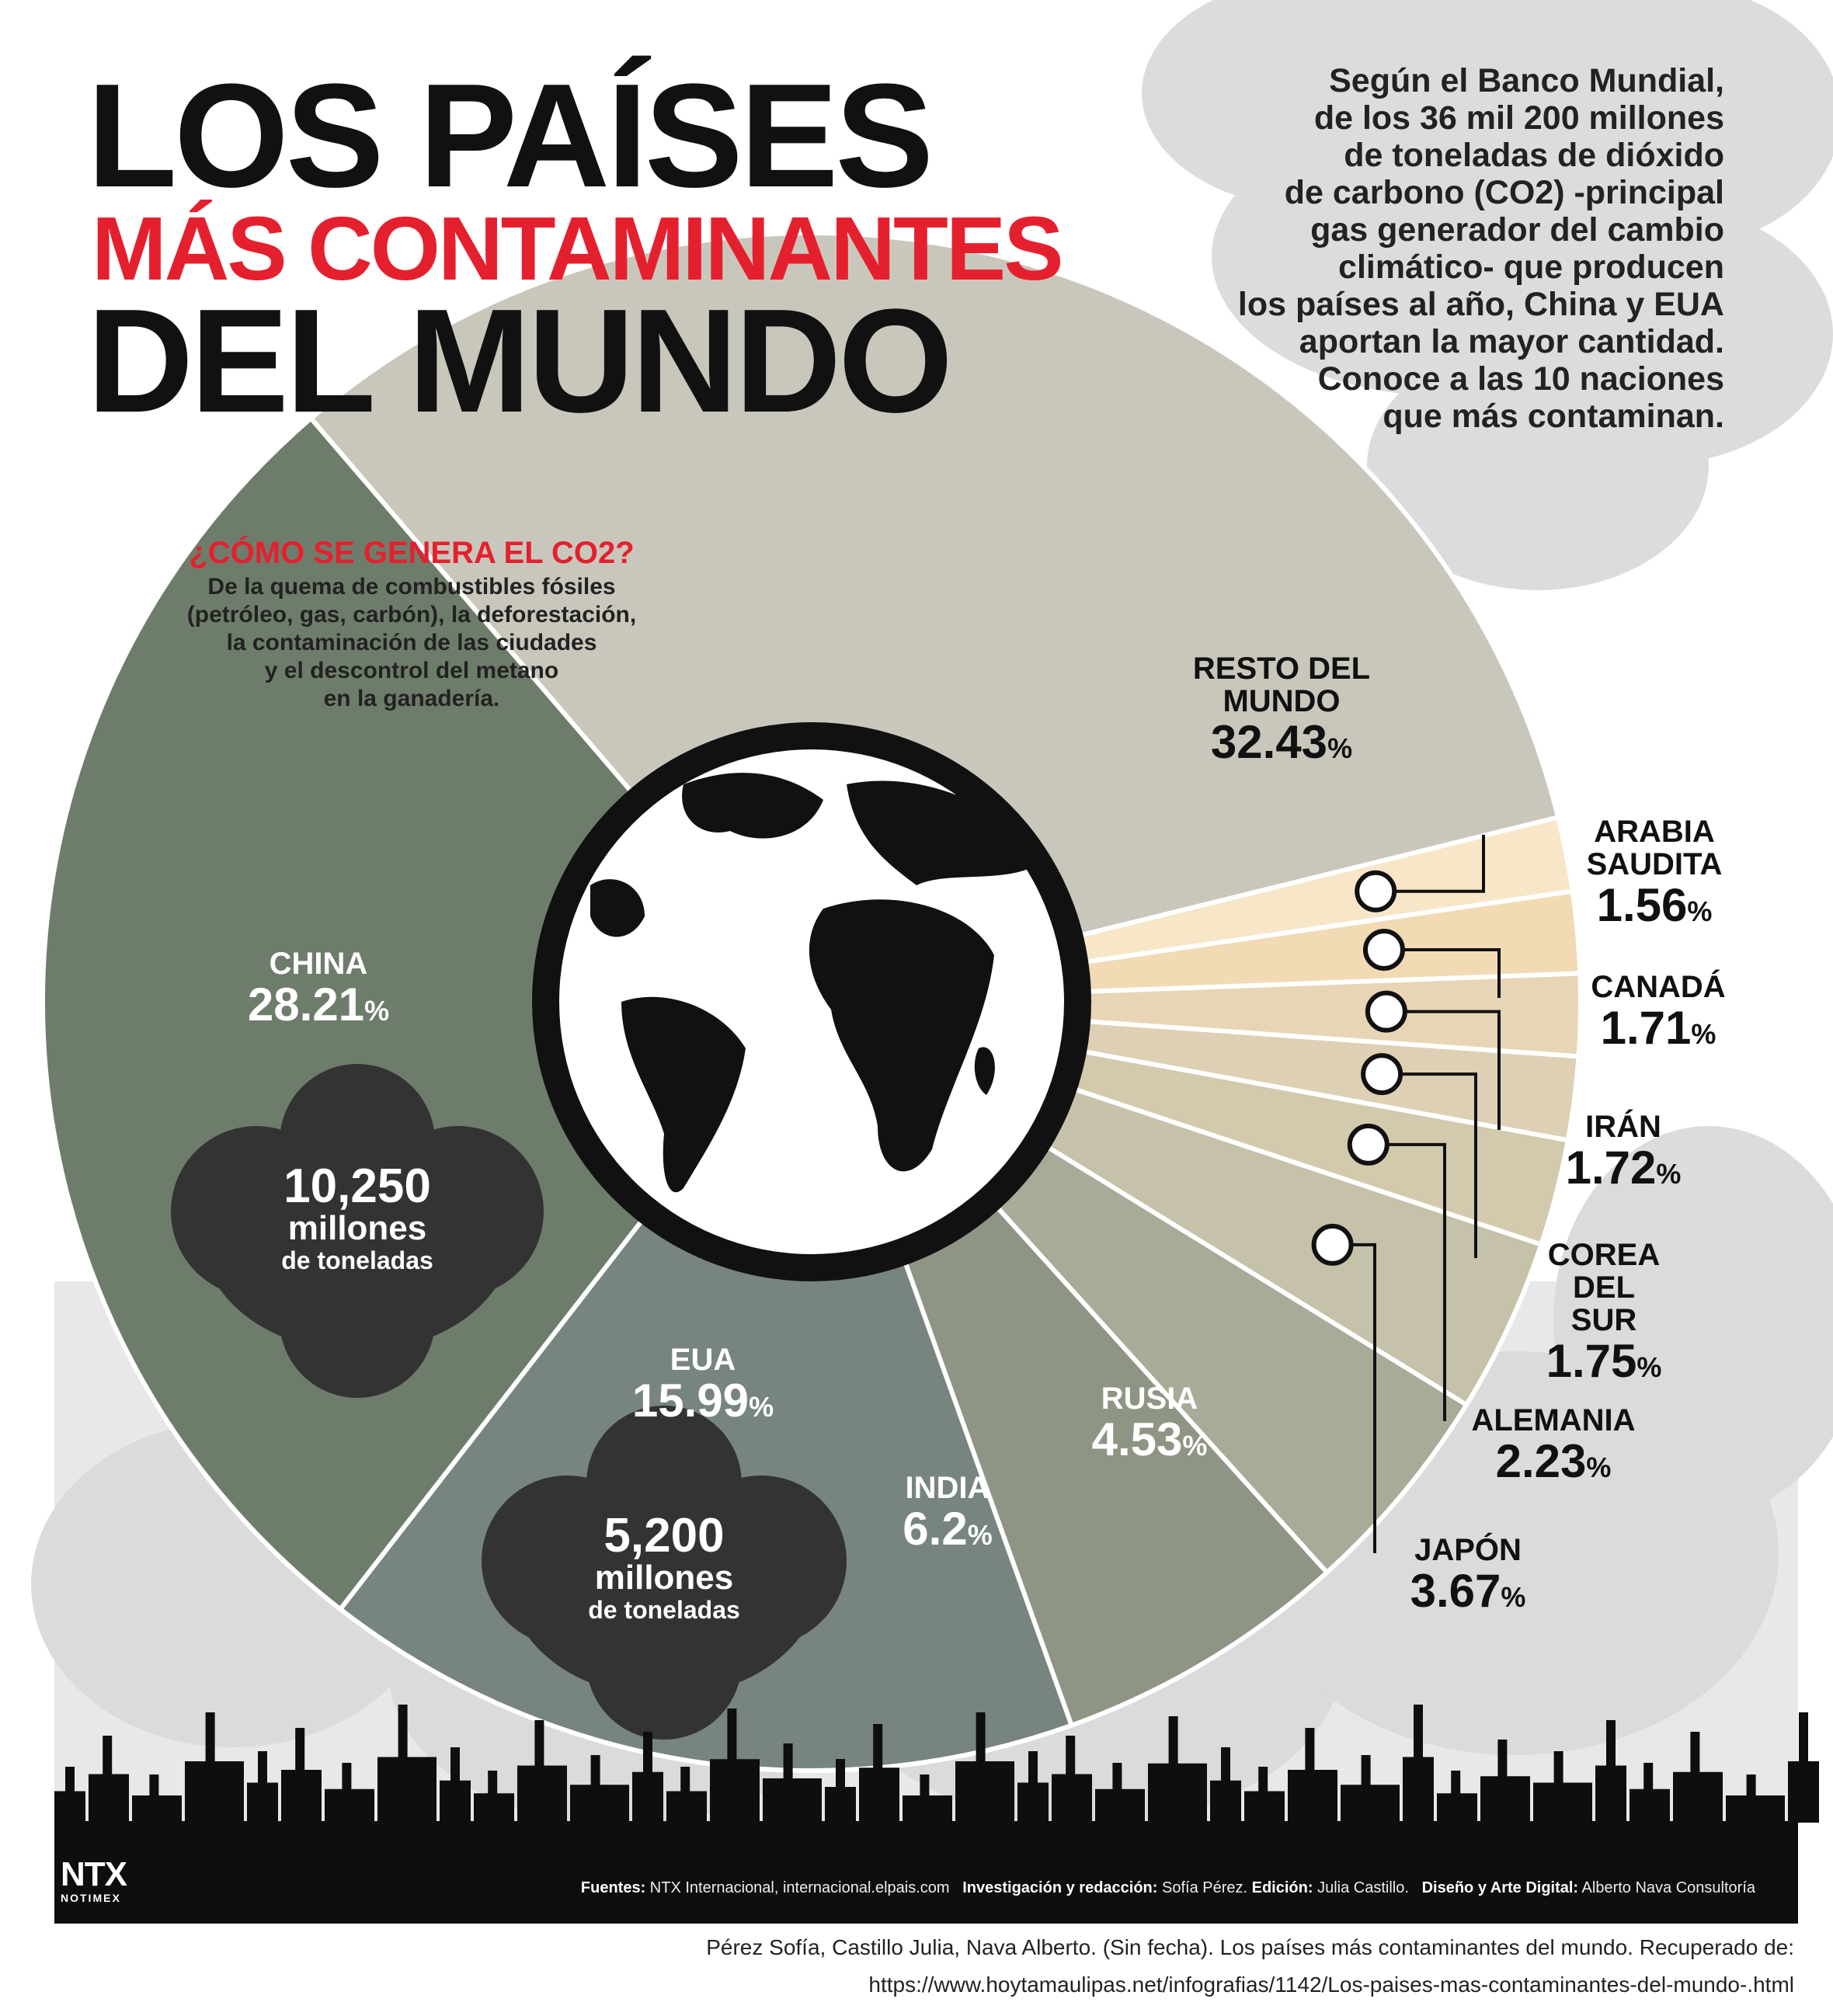 The height and width of the screenshot is (2016, 1833). I want to click on eua-tonnage-blob, so click(664, 1573).